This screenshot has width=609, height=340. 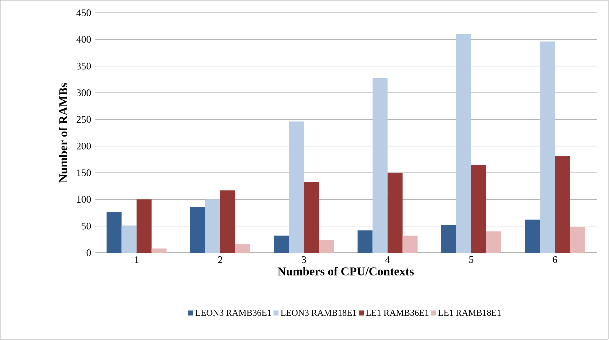 I want to click on legend-label: LEON3 RAMB18E1, so click(x=318, y=313).